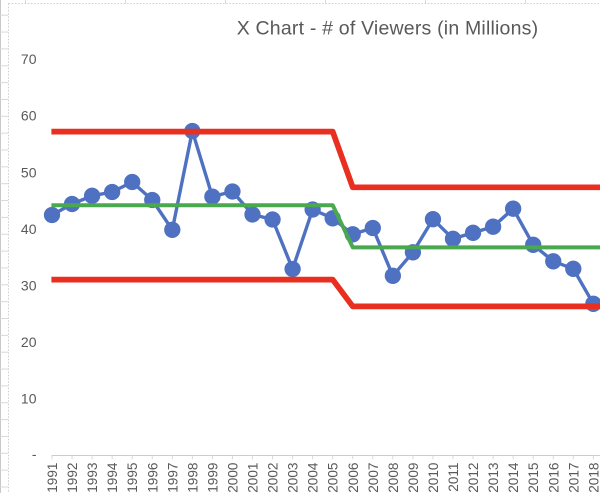  I want to click on svg-text: 2001, so click(253, 478).